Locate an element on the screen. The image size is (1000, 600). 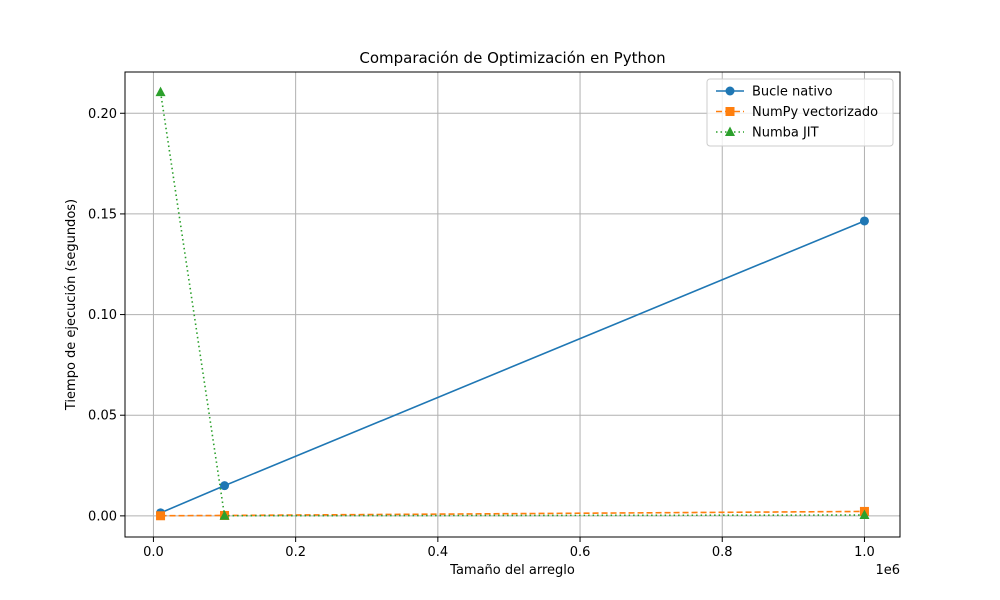
legend-item: NumPy vectorizado is located at coordinates (797, 112).